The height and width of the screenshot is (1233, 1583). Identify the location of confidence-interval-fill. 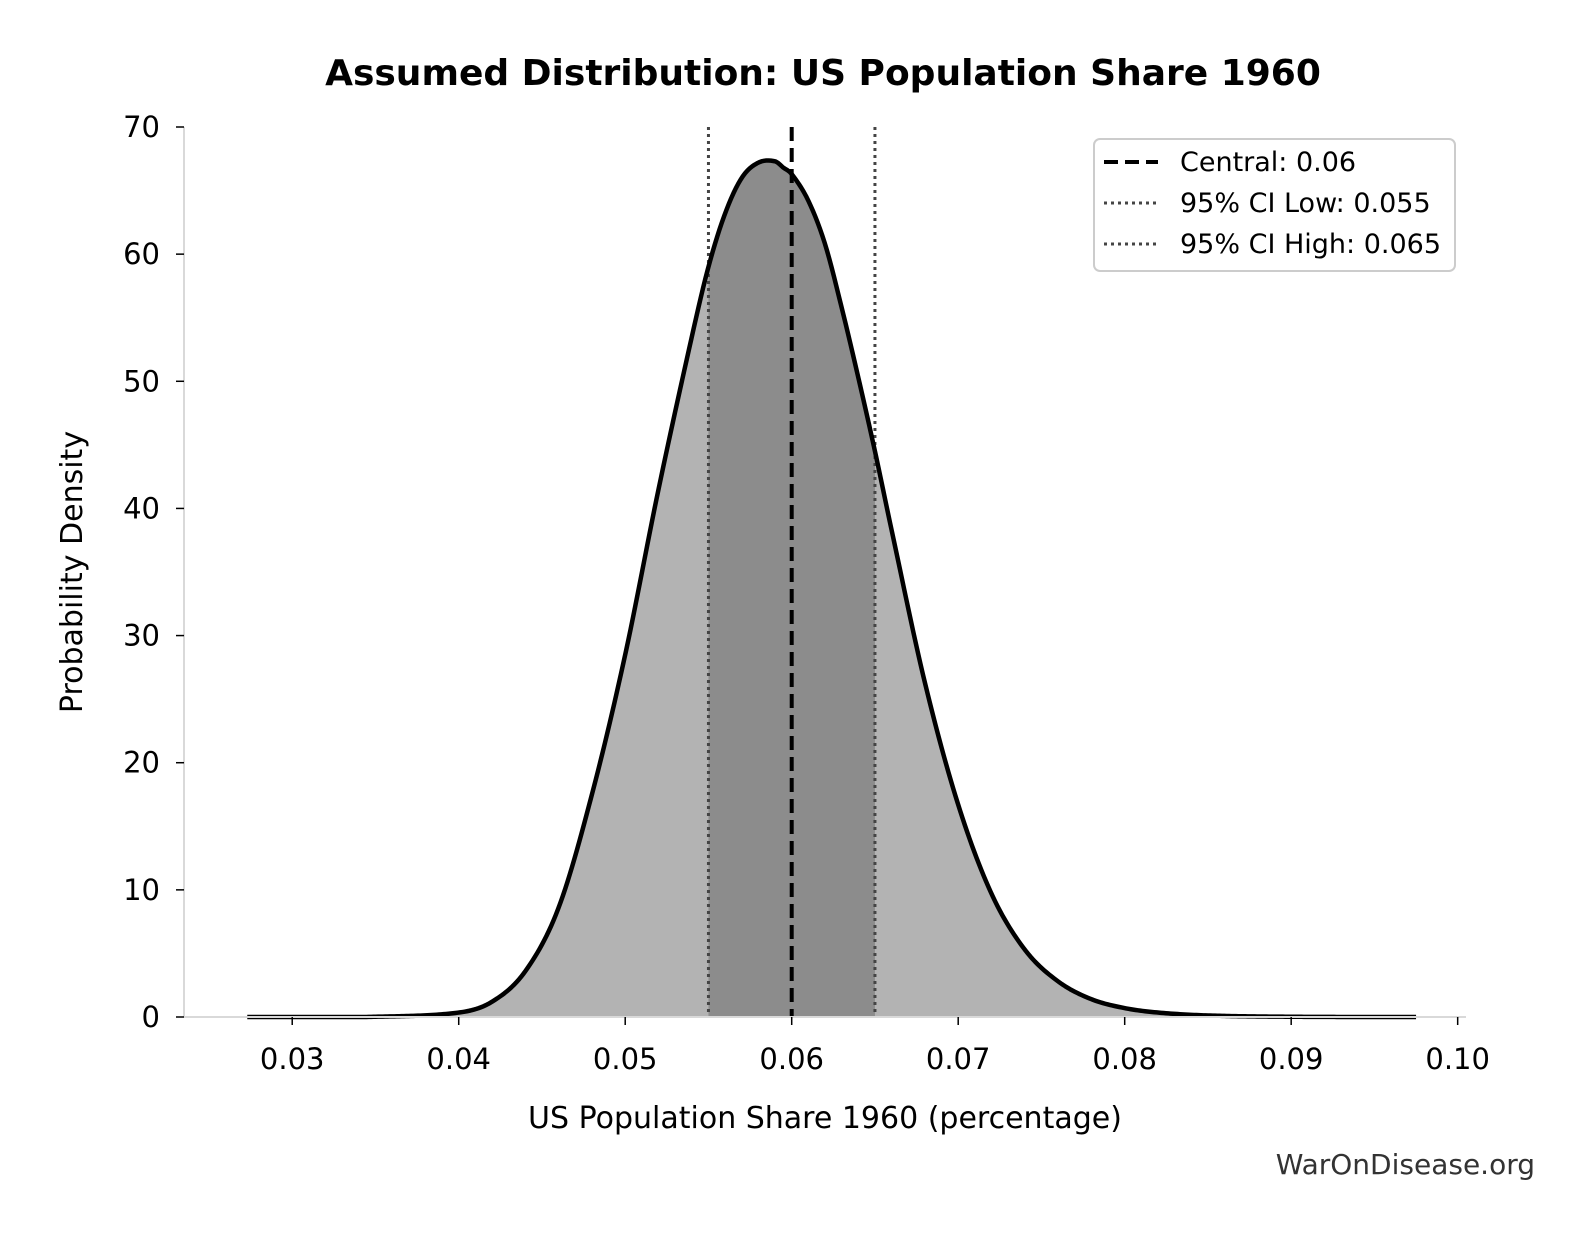
(791, 589).